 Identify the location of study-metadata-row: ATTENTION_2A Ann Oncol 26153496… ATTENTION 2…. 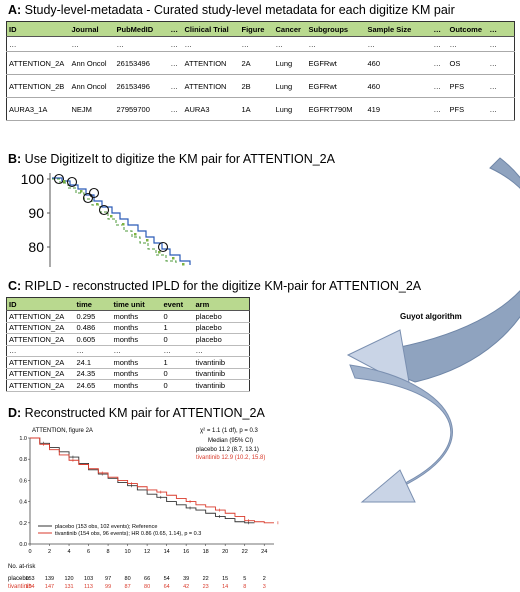
(260, 63).